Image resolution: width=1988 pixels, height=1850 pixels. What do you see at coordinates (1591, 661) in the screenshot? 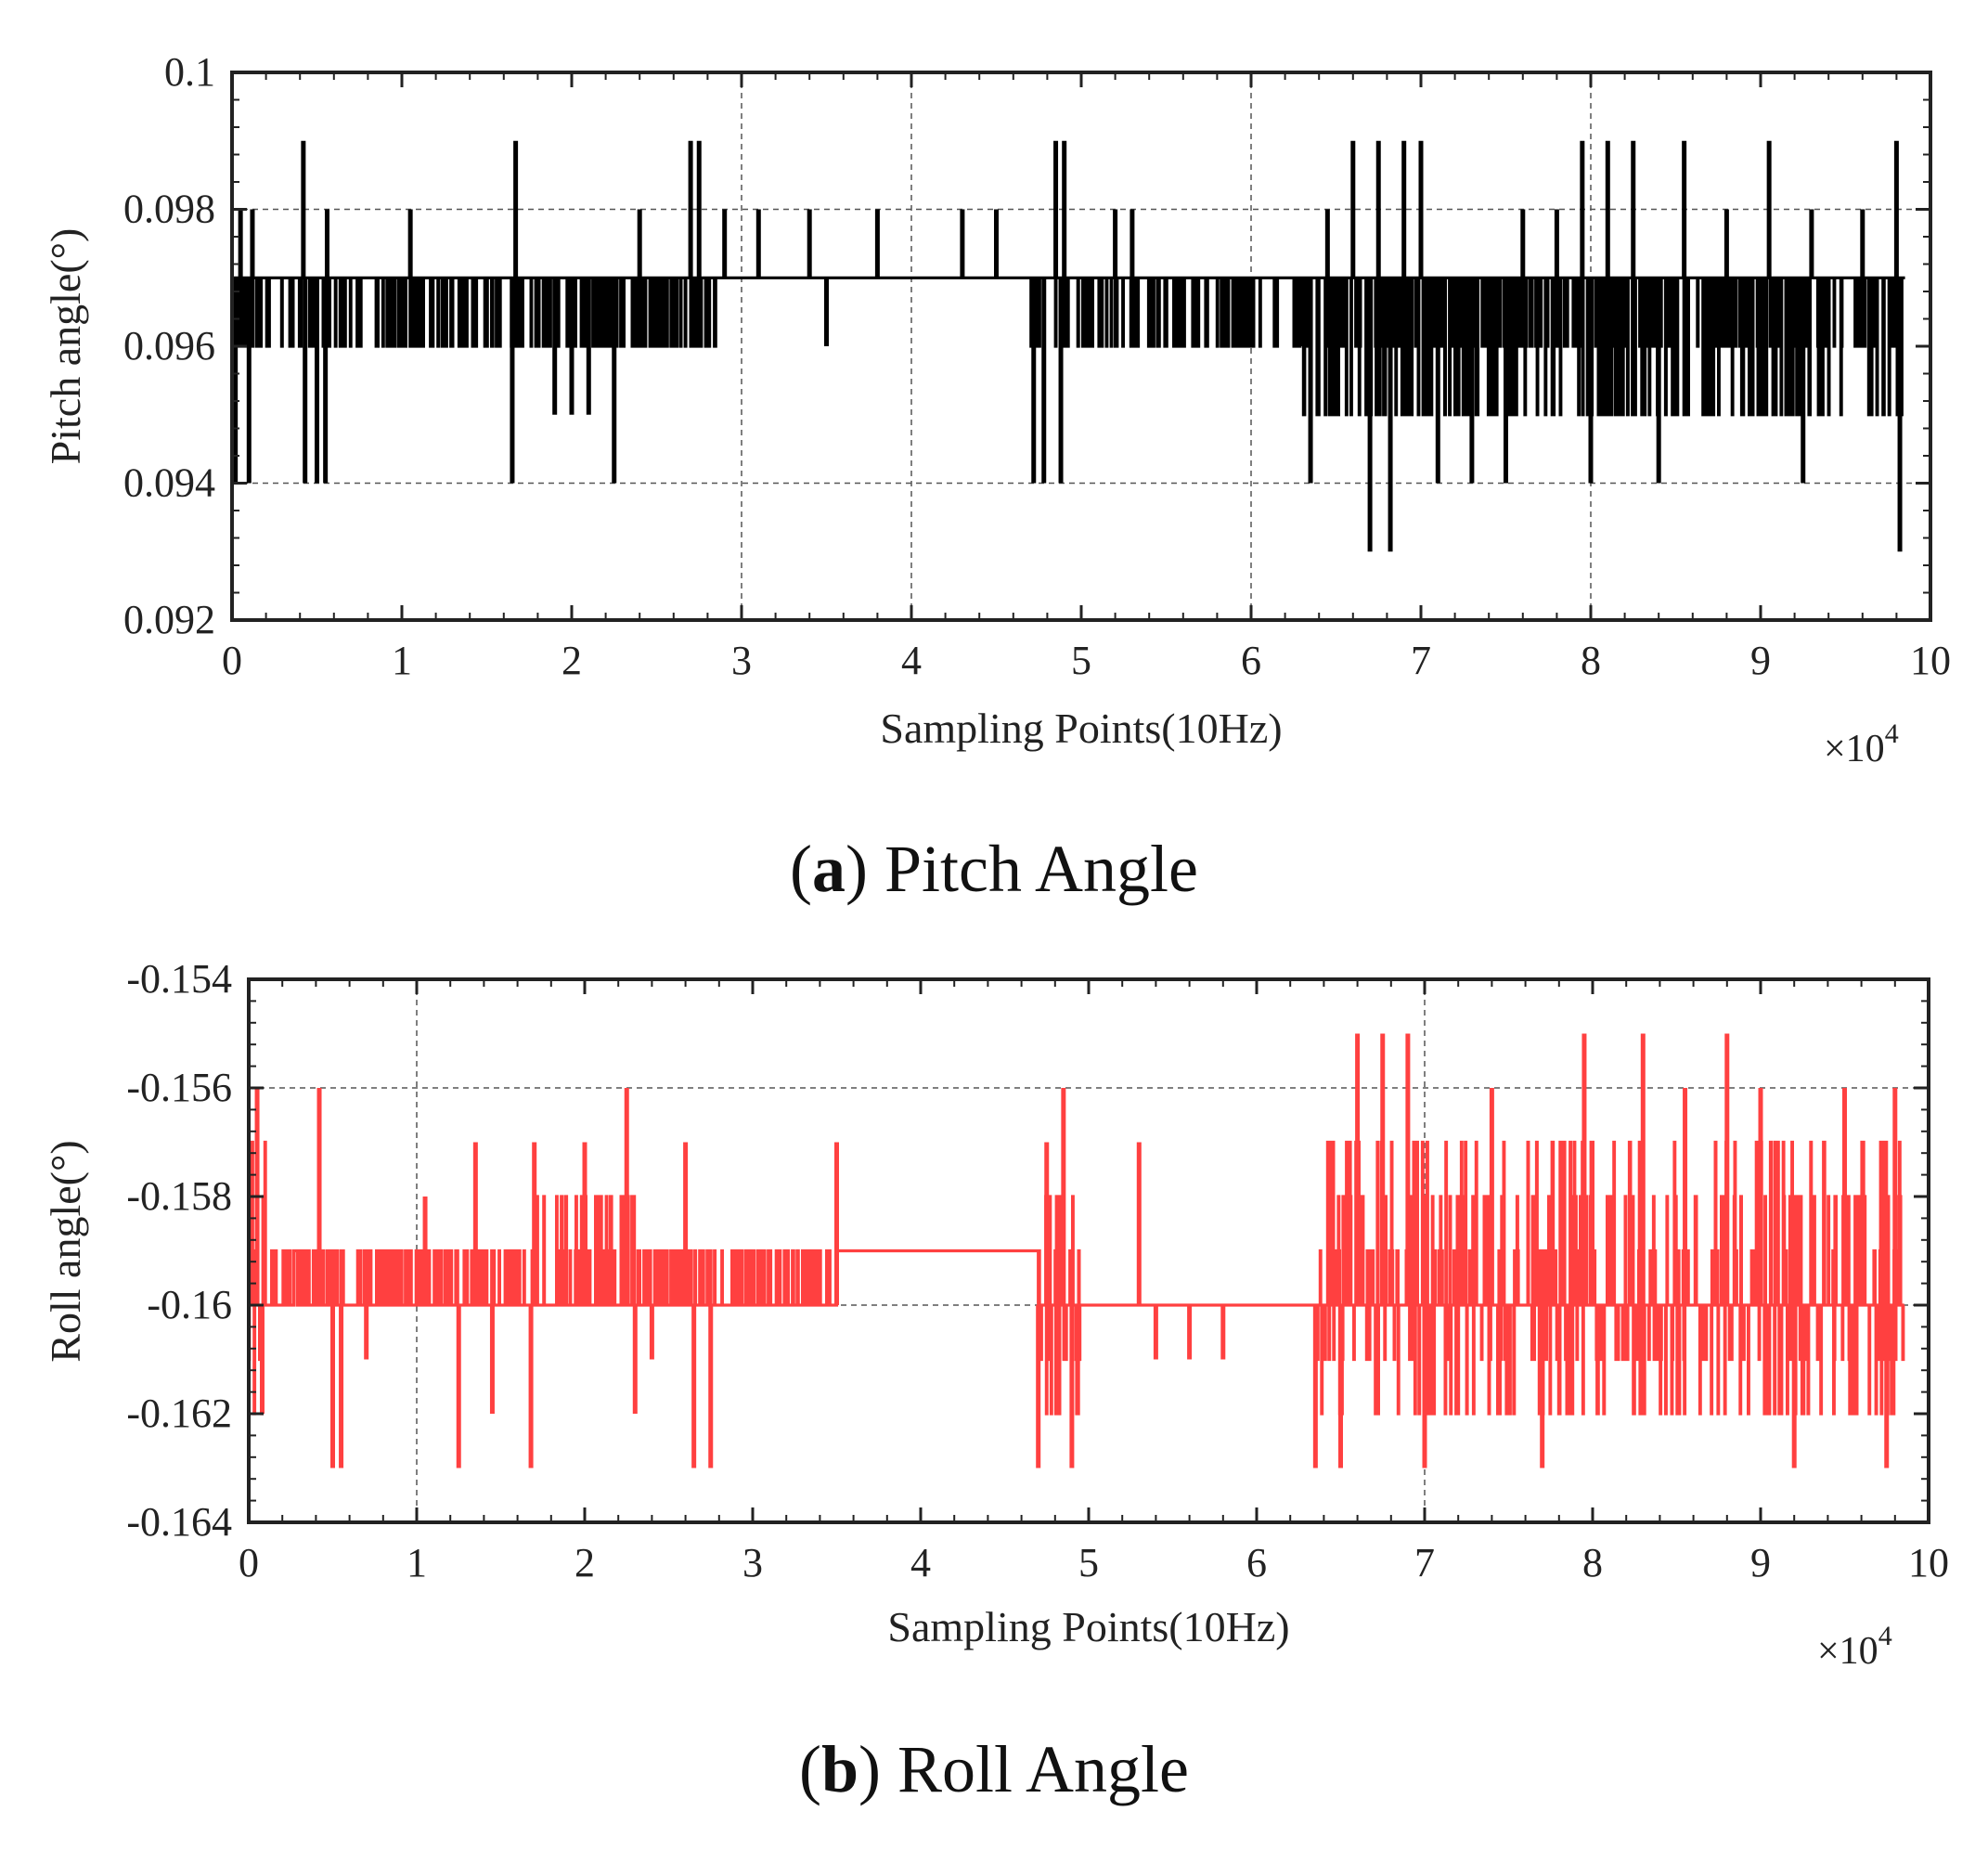
I see `pitch-xtick-label: 8` at bounding box center [1591, 661].